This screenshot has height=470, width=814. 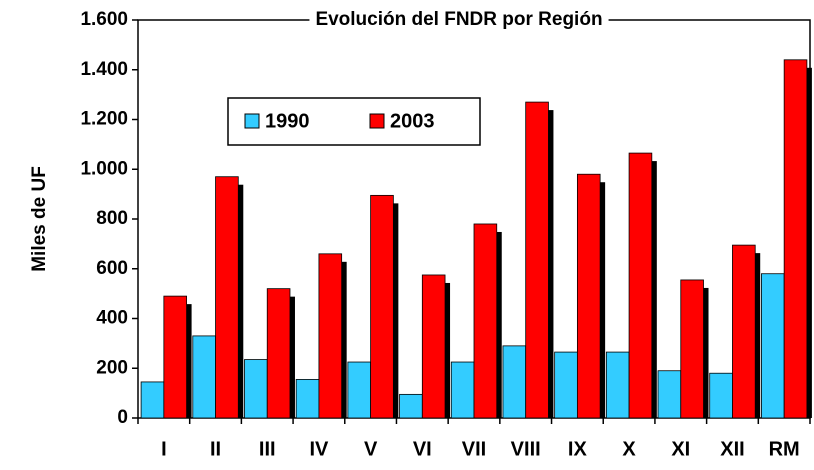 What do you see at coordinates (104, 69) in the screenshot?
I see `y-tick-label: 1.400` at bounding box center [104, 69].